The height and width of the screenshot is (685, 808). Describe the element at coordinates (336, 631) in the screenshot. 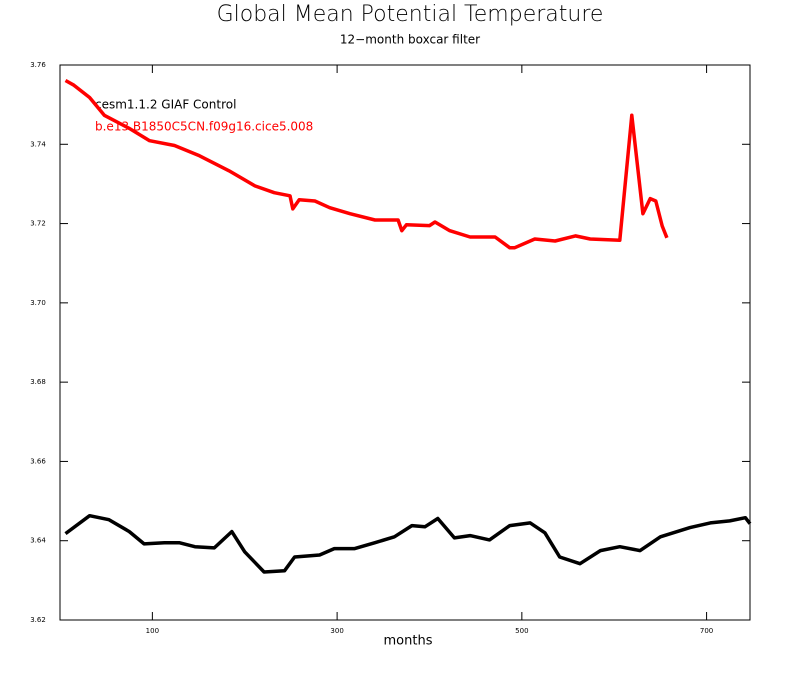

I see `x-tick-label: 300` at that location.